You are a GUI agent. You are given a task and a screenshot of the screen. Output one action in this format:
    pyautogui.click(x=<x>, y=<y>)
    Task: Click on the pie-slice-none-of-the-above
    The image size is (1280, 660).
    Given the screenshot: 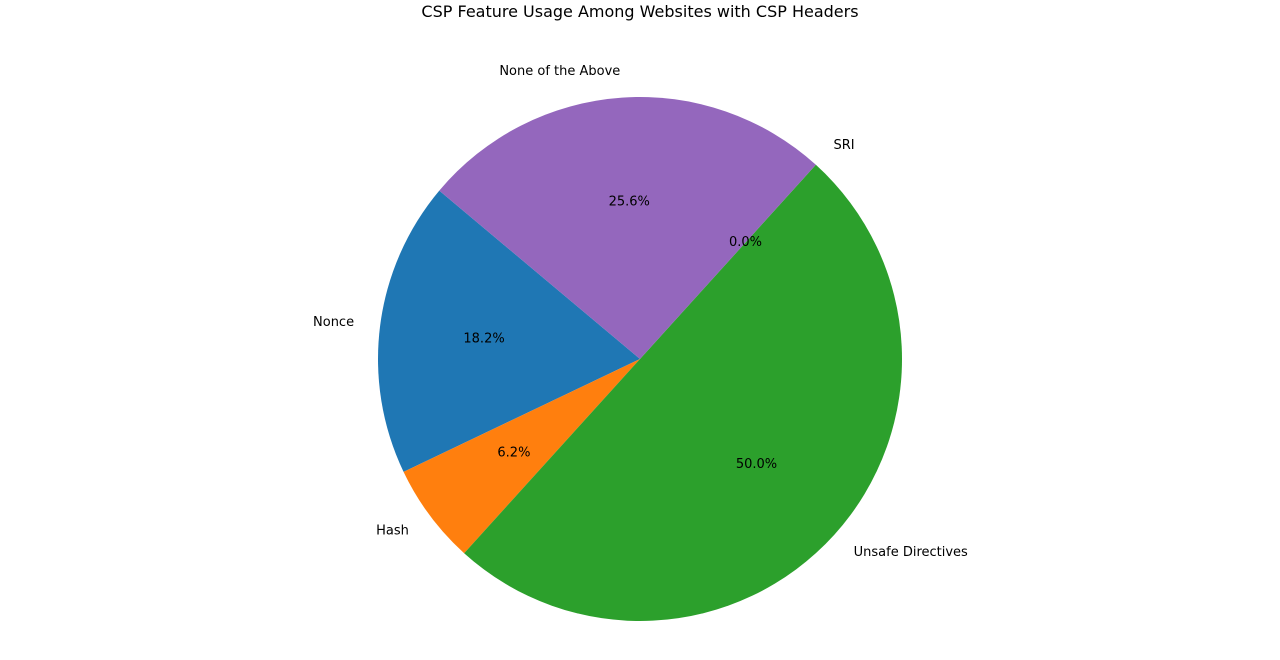 What is the action you would take?
    pyautogui.click(x=627, y=228)
    